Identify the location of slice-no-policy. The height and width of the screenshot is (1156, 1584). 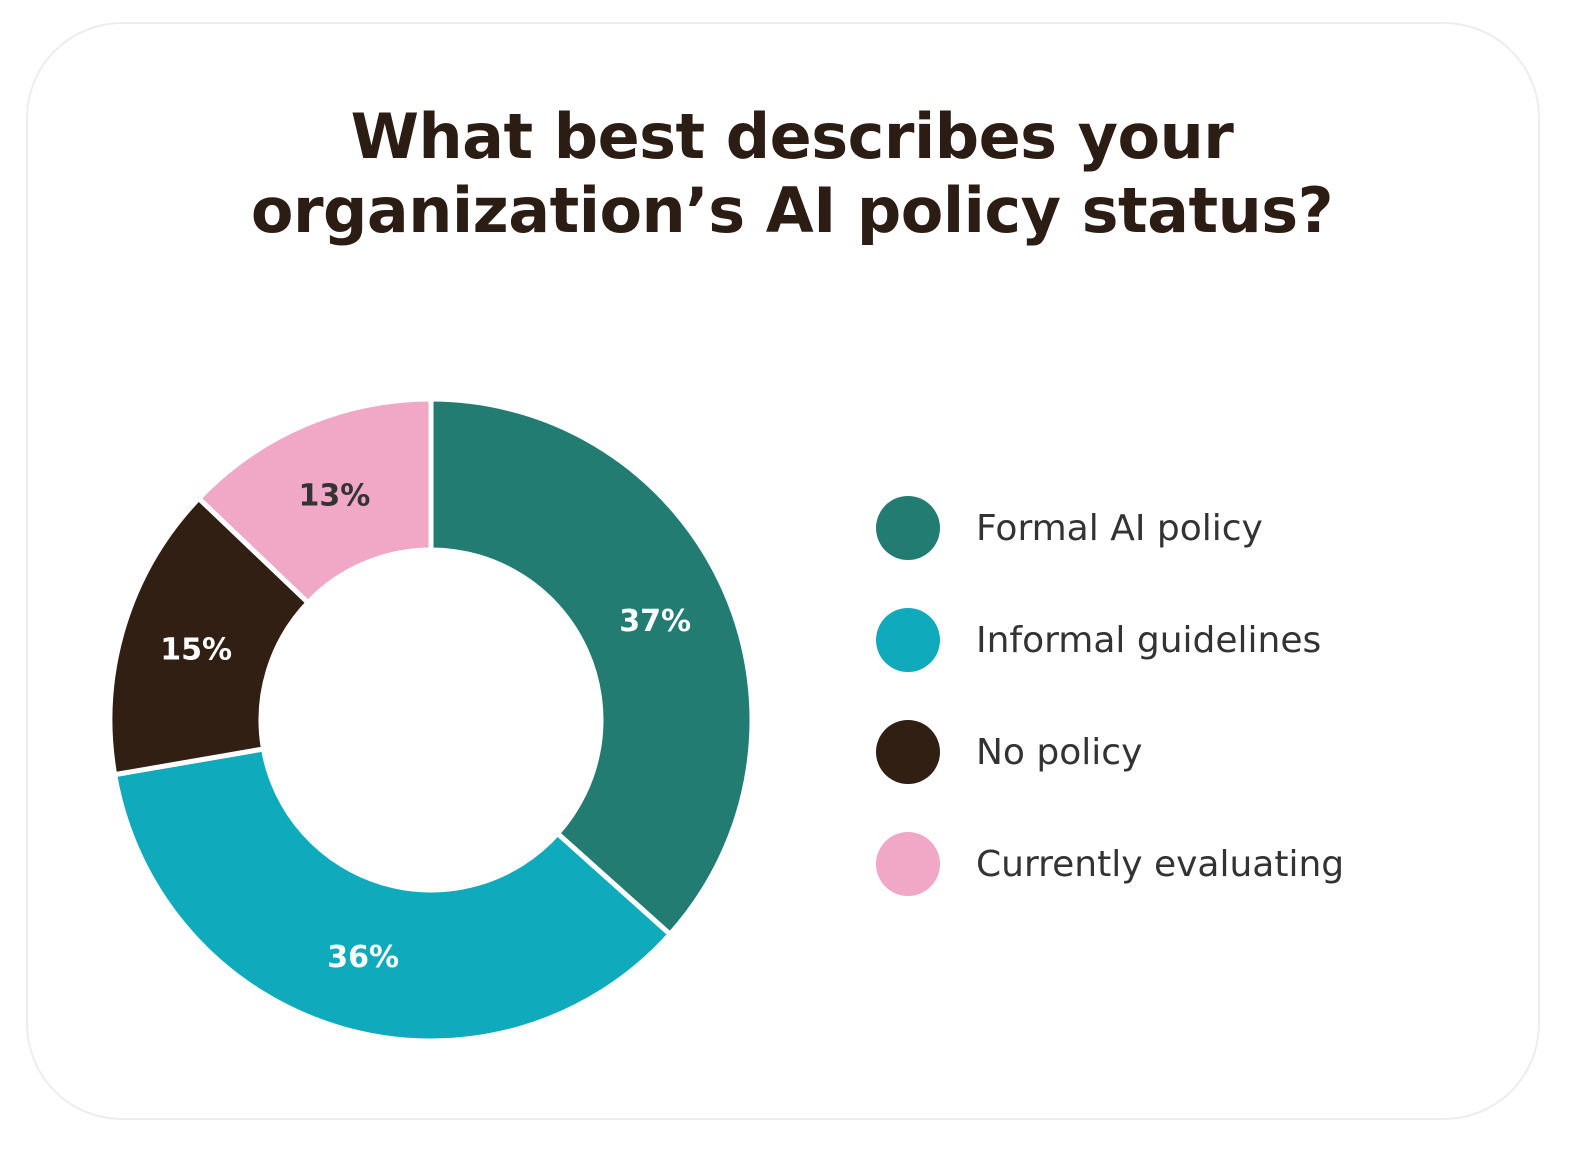
(209, 636).